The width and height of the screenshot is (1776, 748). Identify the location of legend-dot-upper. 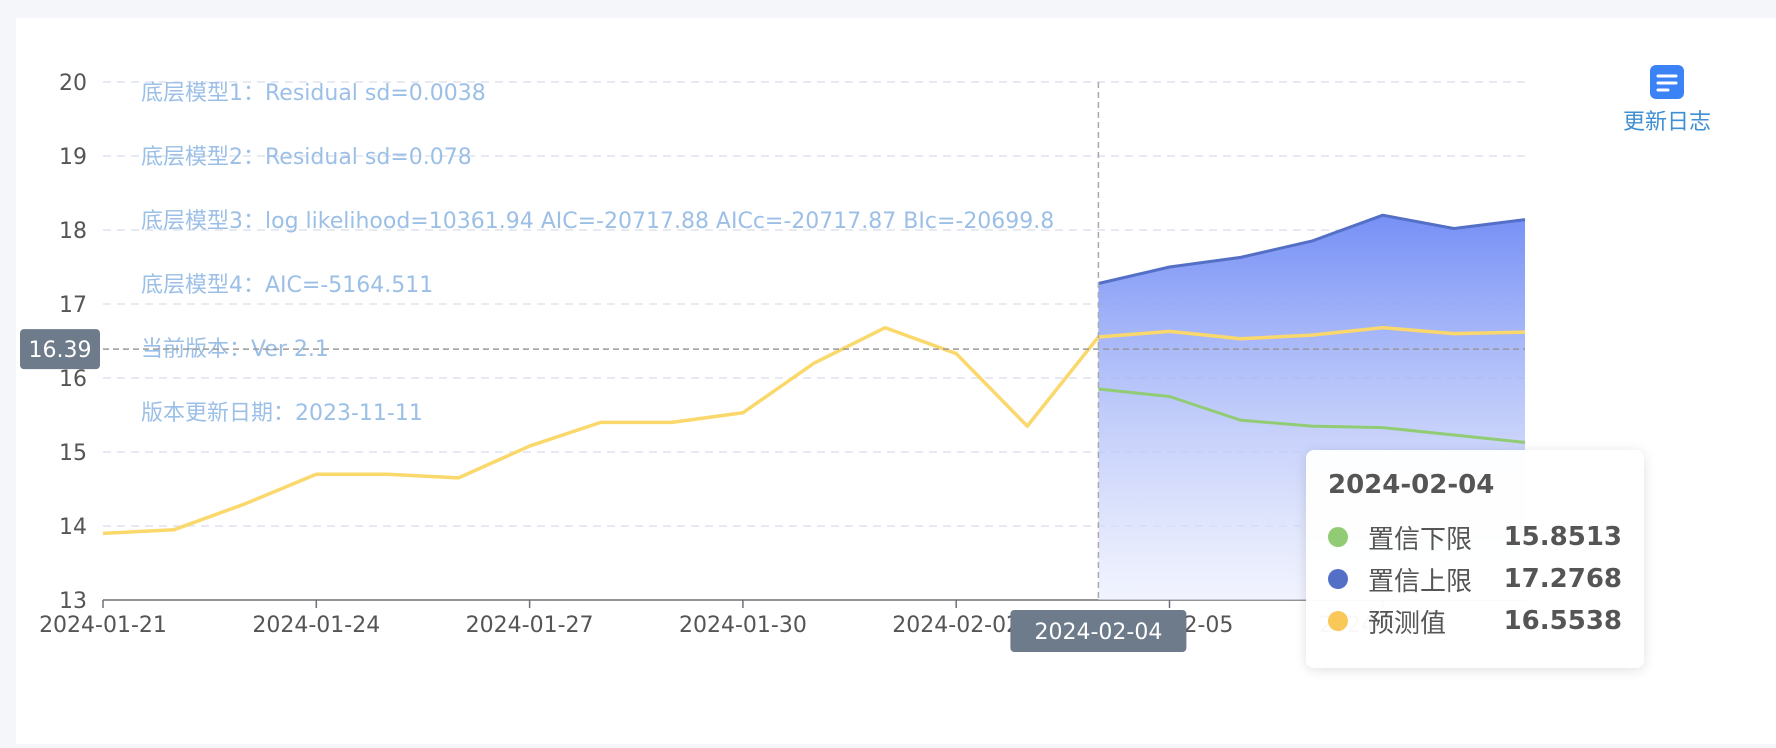
(1338, 579).